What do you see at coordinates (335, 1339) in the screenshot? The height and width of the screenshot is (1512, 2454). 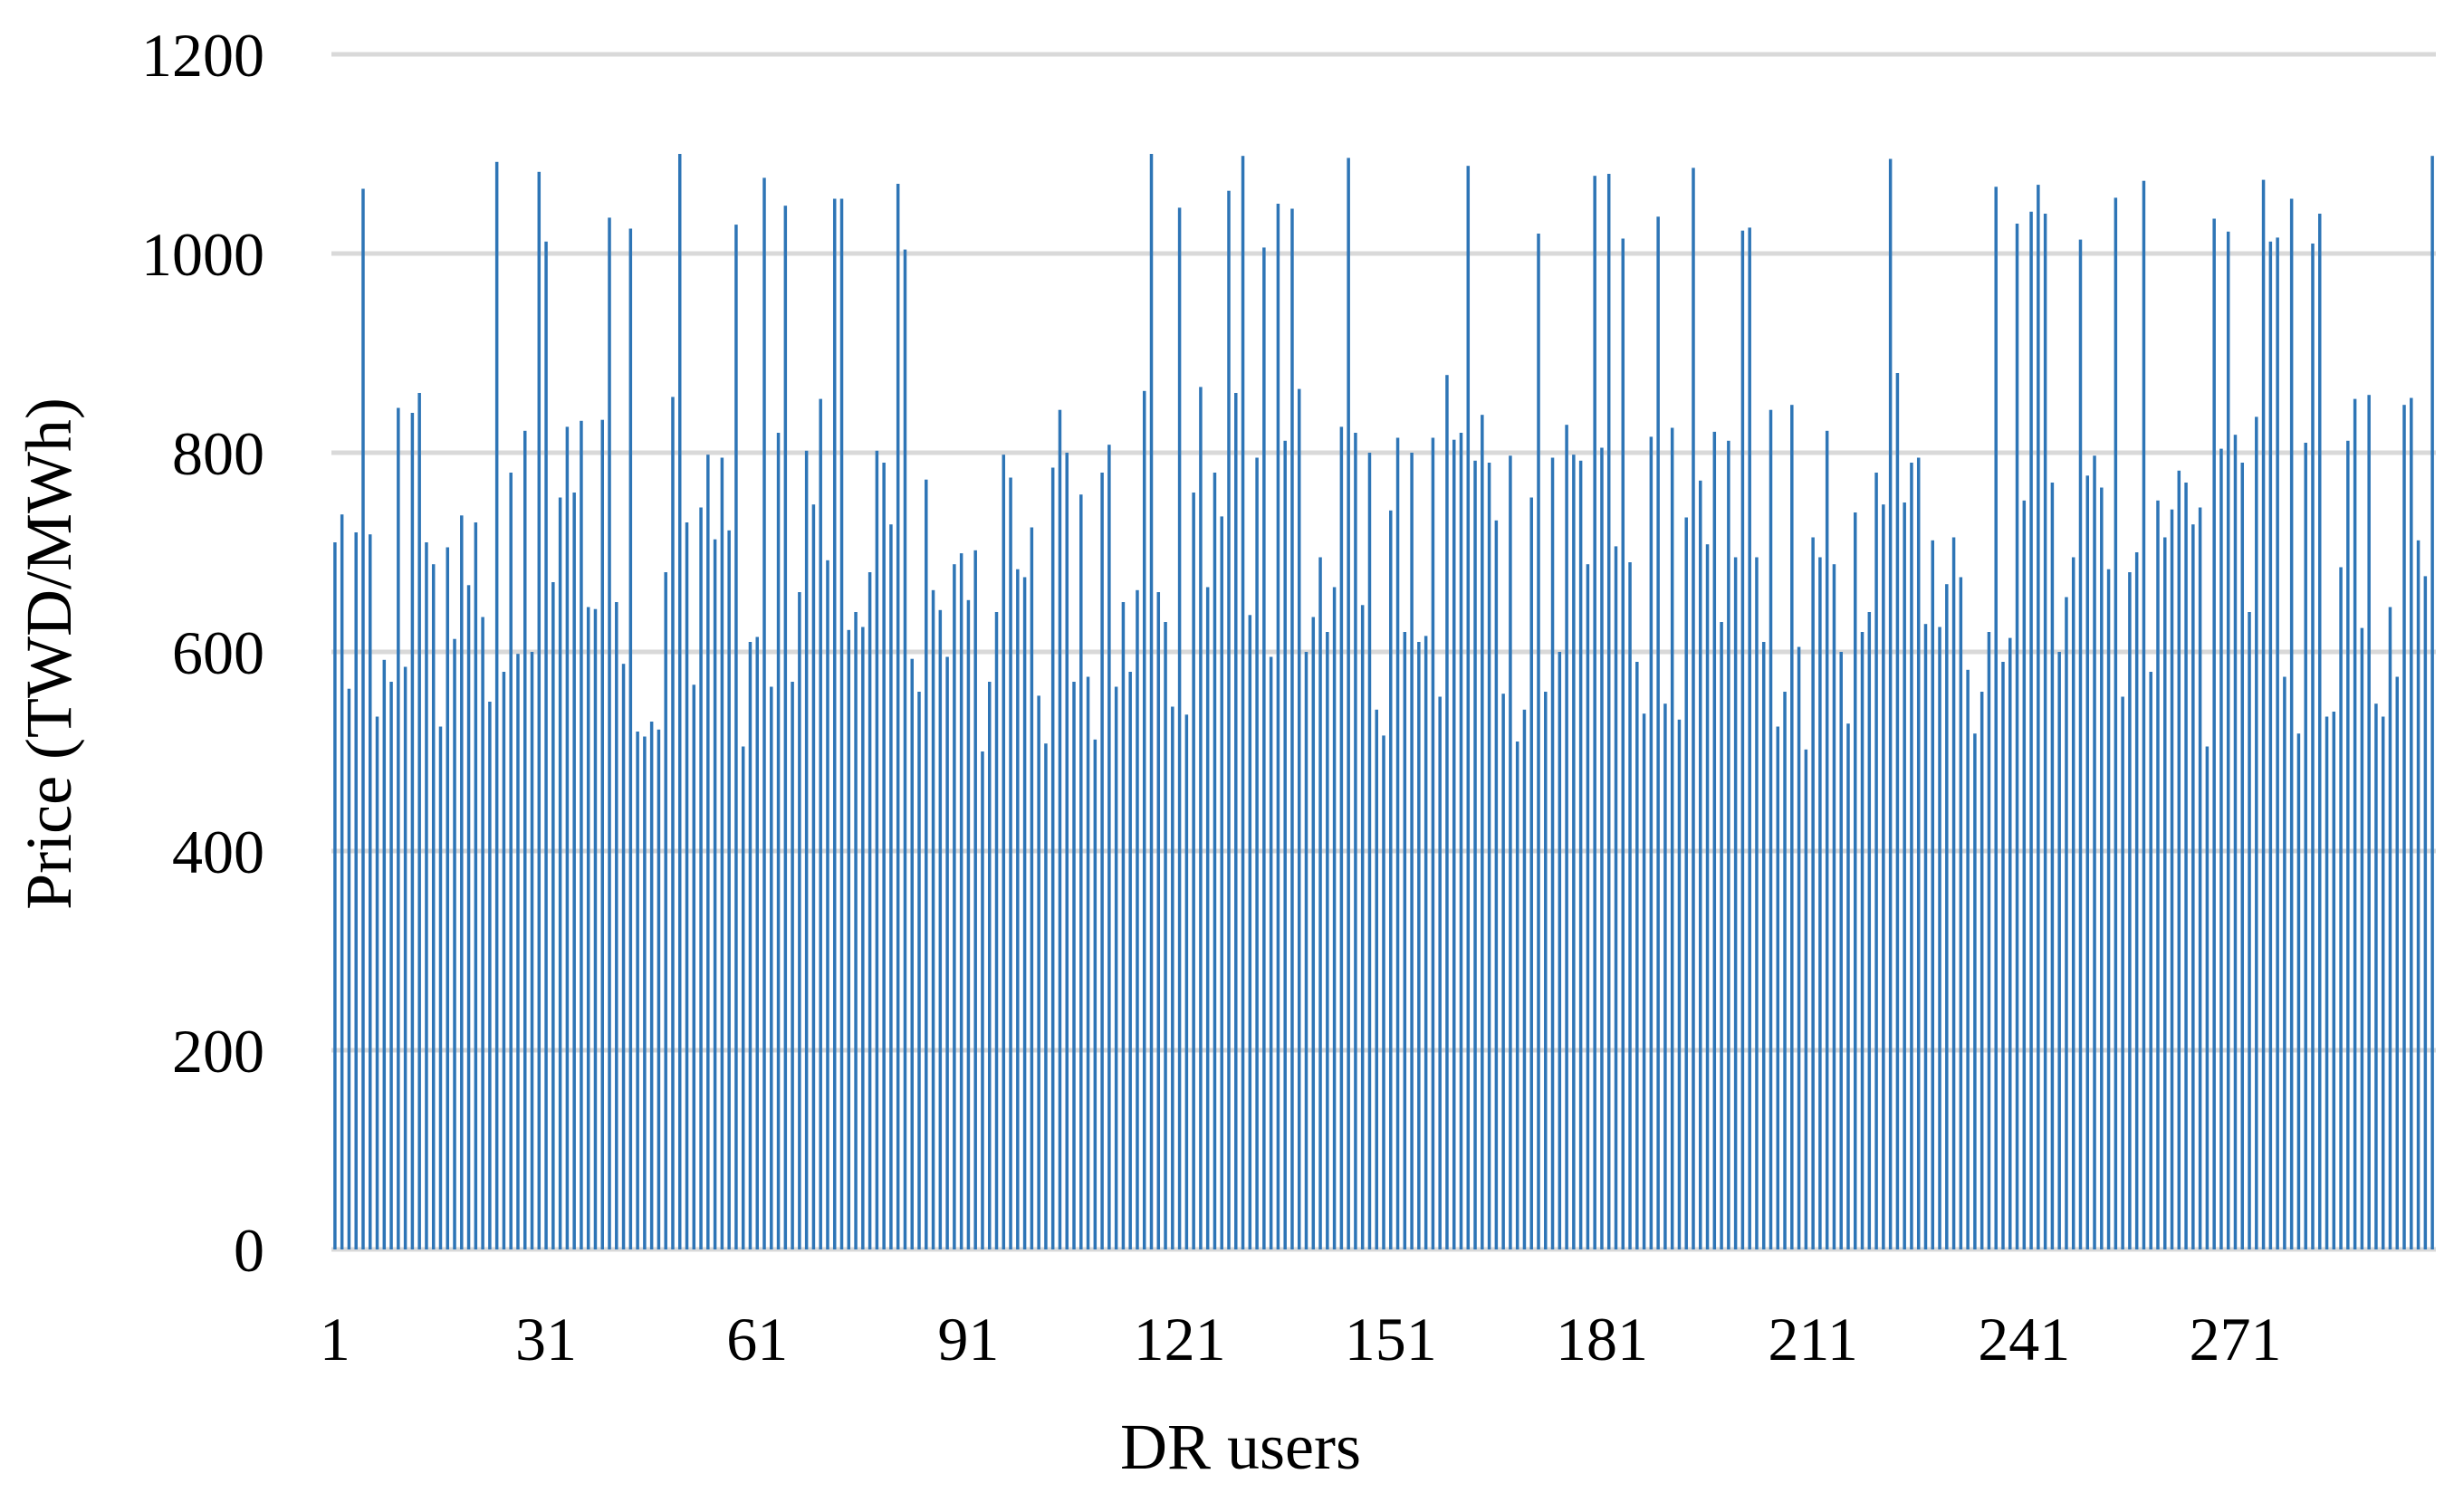 I see `x-tick-label: 1` at bounding box center [335, 1339].